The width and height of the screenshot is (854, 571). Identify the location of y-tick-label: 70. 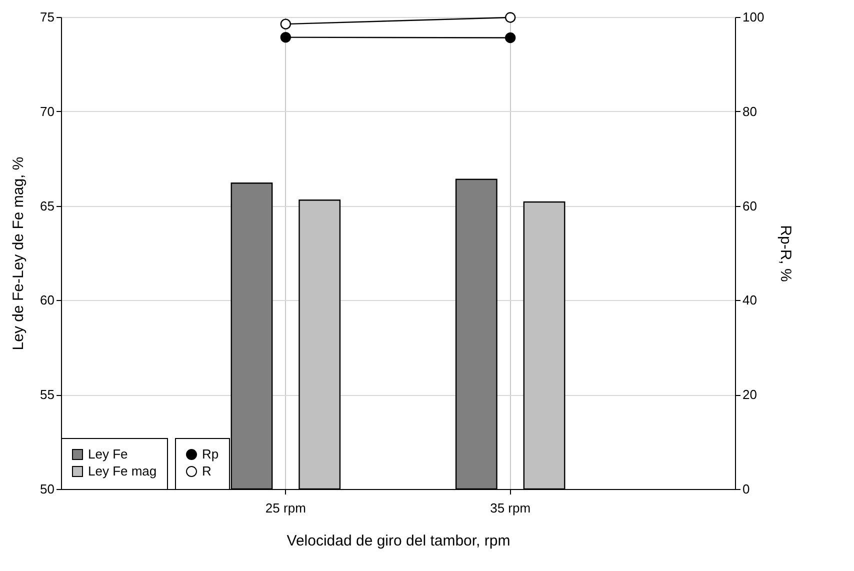
(47, 111).